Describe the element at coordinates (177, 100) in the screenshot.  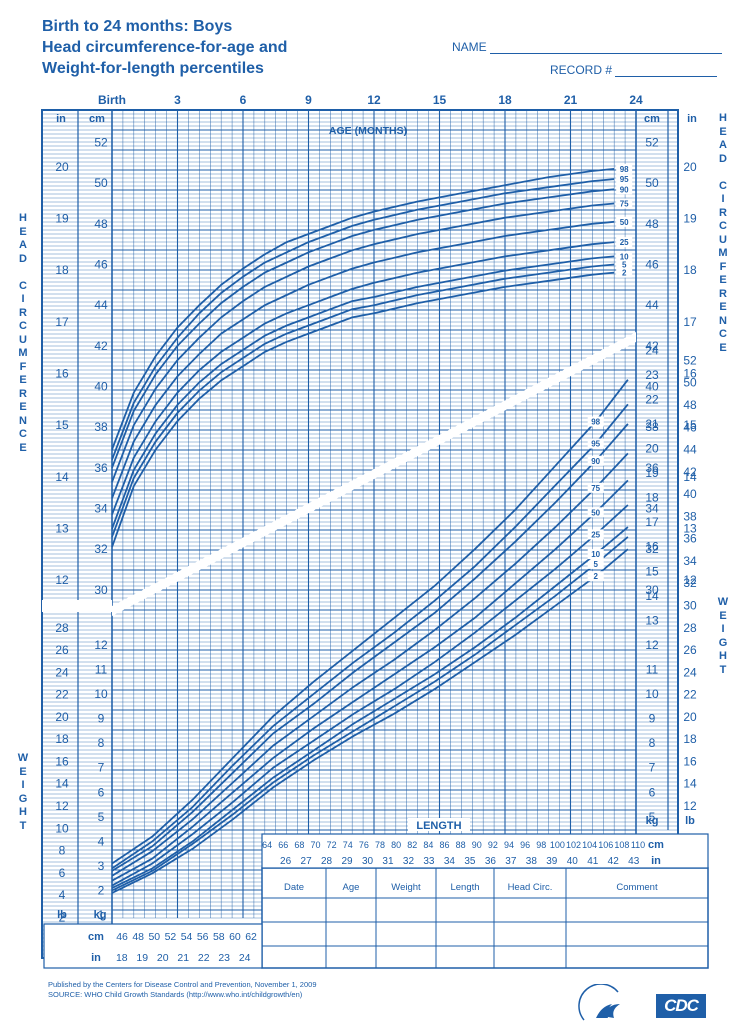
I see `age-tick-label: 3` at that location.